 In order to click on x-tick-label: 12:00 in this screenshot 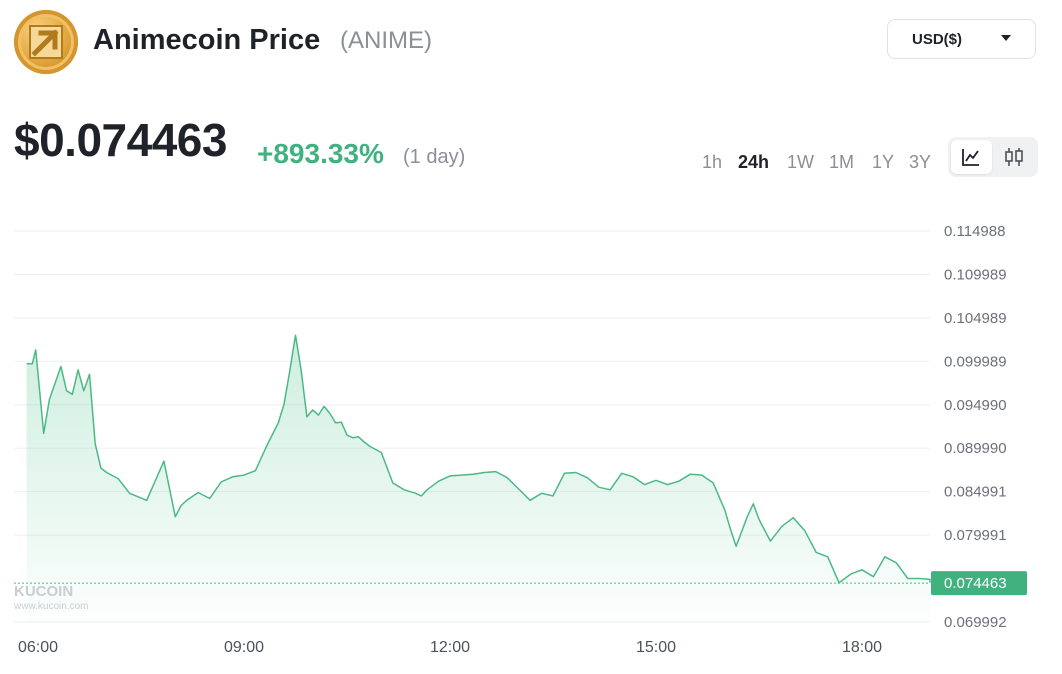, I will do `click(450, 647)`.